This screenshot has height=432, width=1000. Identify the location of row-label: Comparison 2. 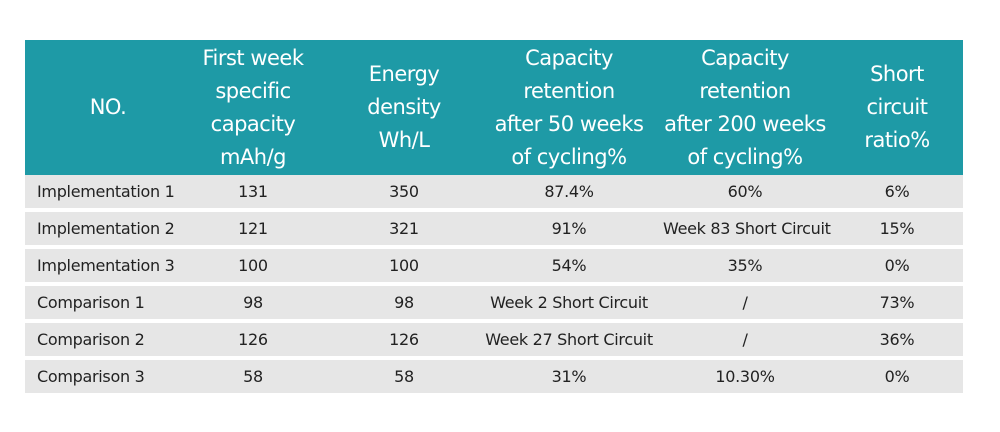
(101, 341).